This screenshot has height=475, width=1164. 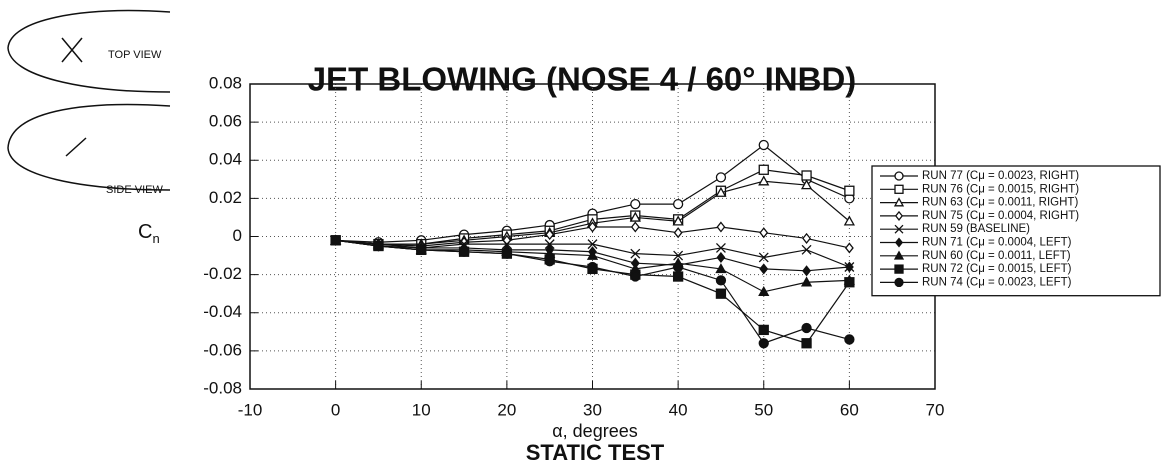 I want to click on y-tick-label: 0.08, so click(x=225, y=82).